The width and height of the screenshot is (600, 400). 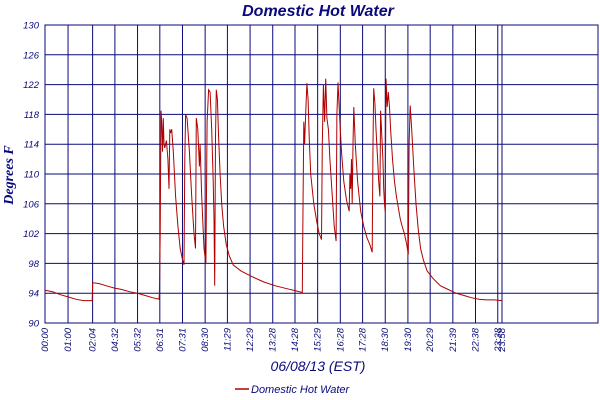 I want to click on x-tick-label: 18:30, so click(x=385, y=339).